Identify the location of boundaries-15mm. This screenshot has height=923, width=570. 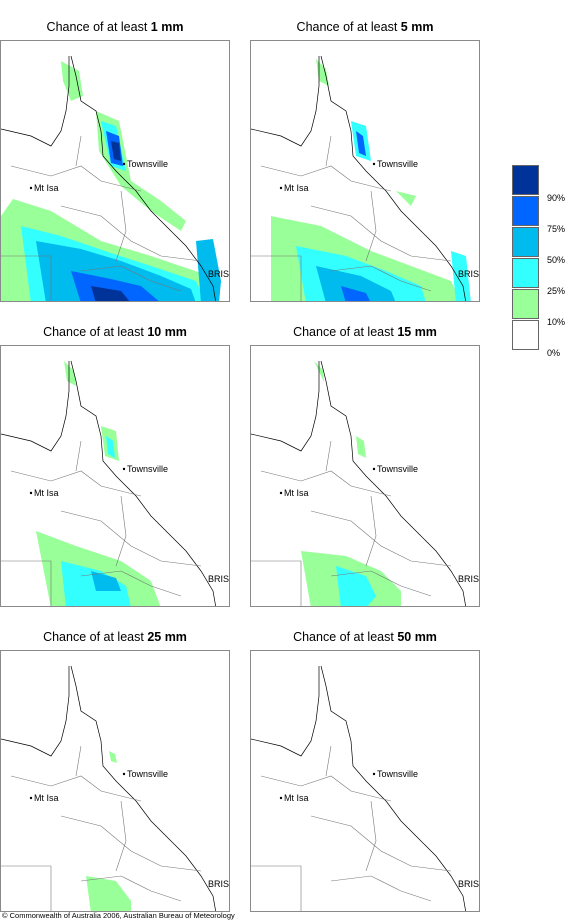
(351, 523).